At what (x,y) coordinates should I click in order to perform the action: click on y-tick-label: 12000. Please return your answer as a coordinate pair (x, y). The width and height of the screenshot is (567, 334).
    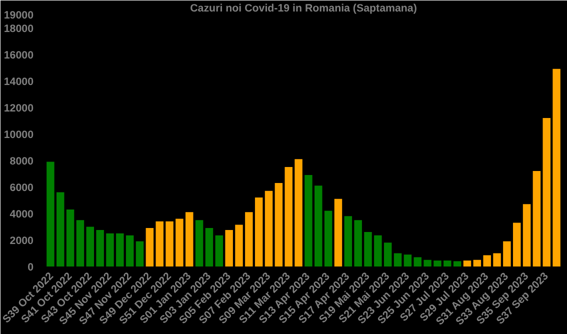
    Looking at the image, I should click on (19, 108).